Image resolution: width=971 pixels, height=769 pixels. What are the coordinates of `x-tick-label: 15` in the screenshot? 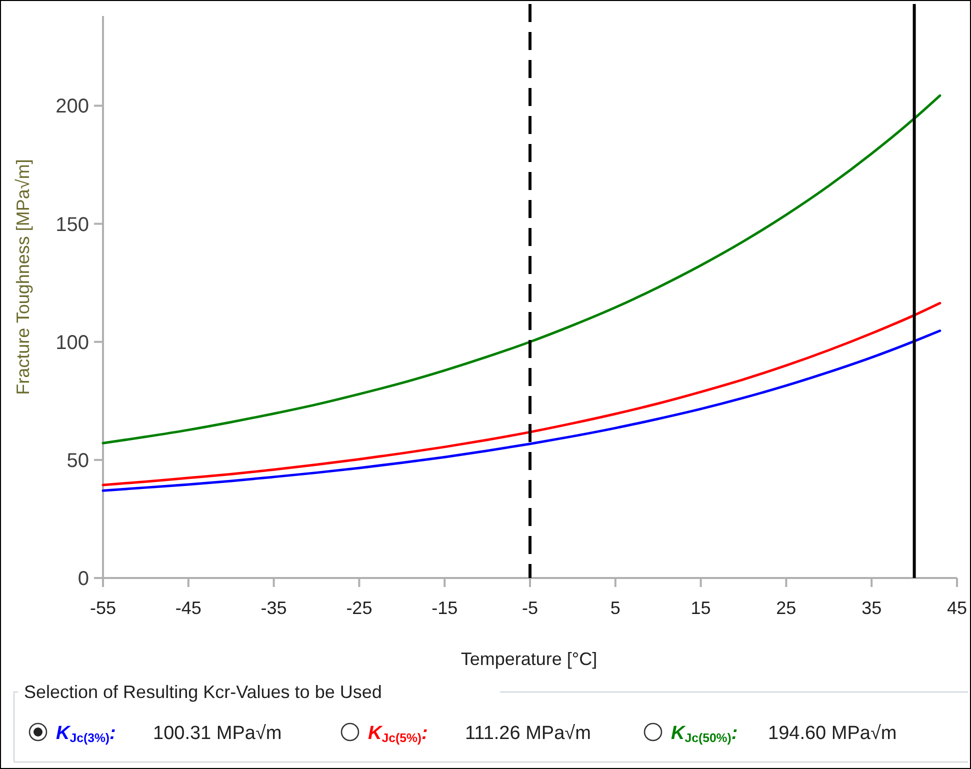 It's located at (700, 608).